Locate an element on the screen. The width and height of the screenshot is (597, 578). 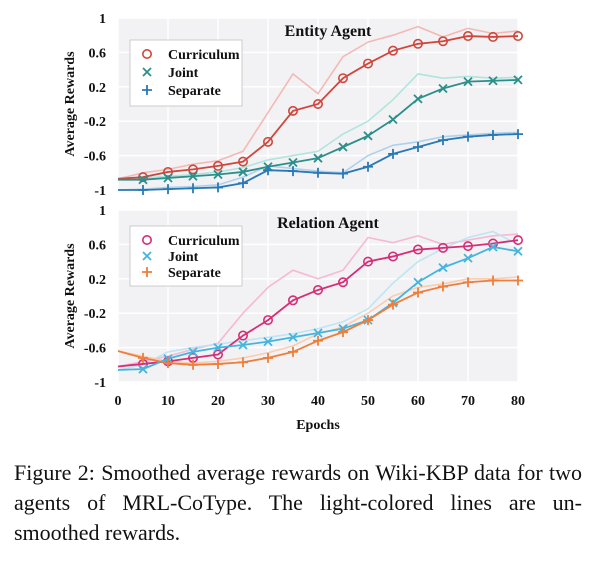
x-tick-label: 0 is located at coordinates (118, 401).